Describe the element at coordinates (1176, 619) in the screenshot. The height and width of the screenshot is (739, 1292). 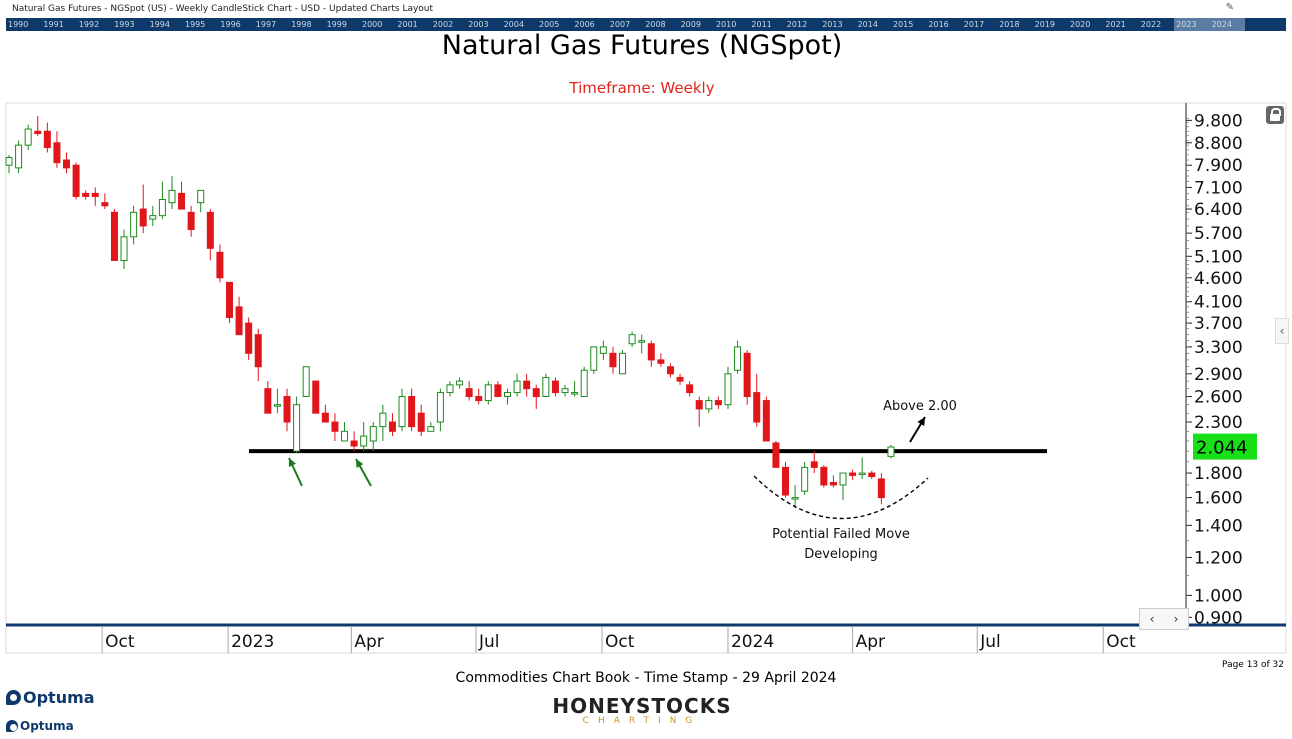
I see `scroll-right-button: ›` at that location.